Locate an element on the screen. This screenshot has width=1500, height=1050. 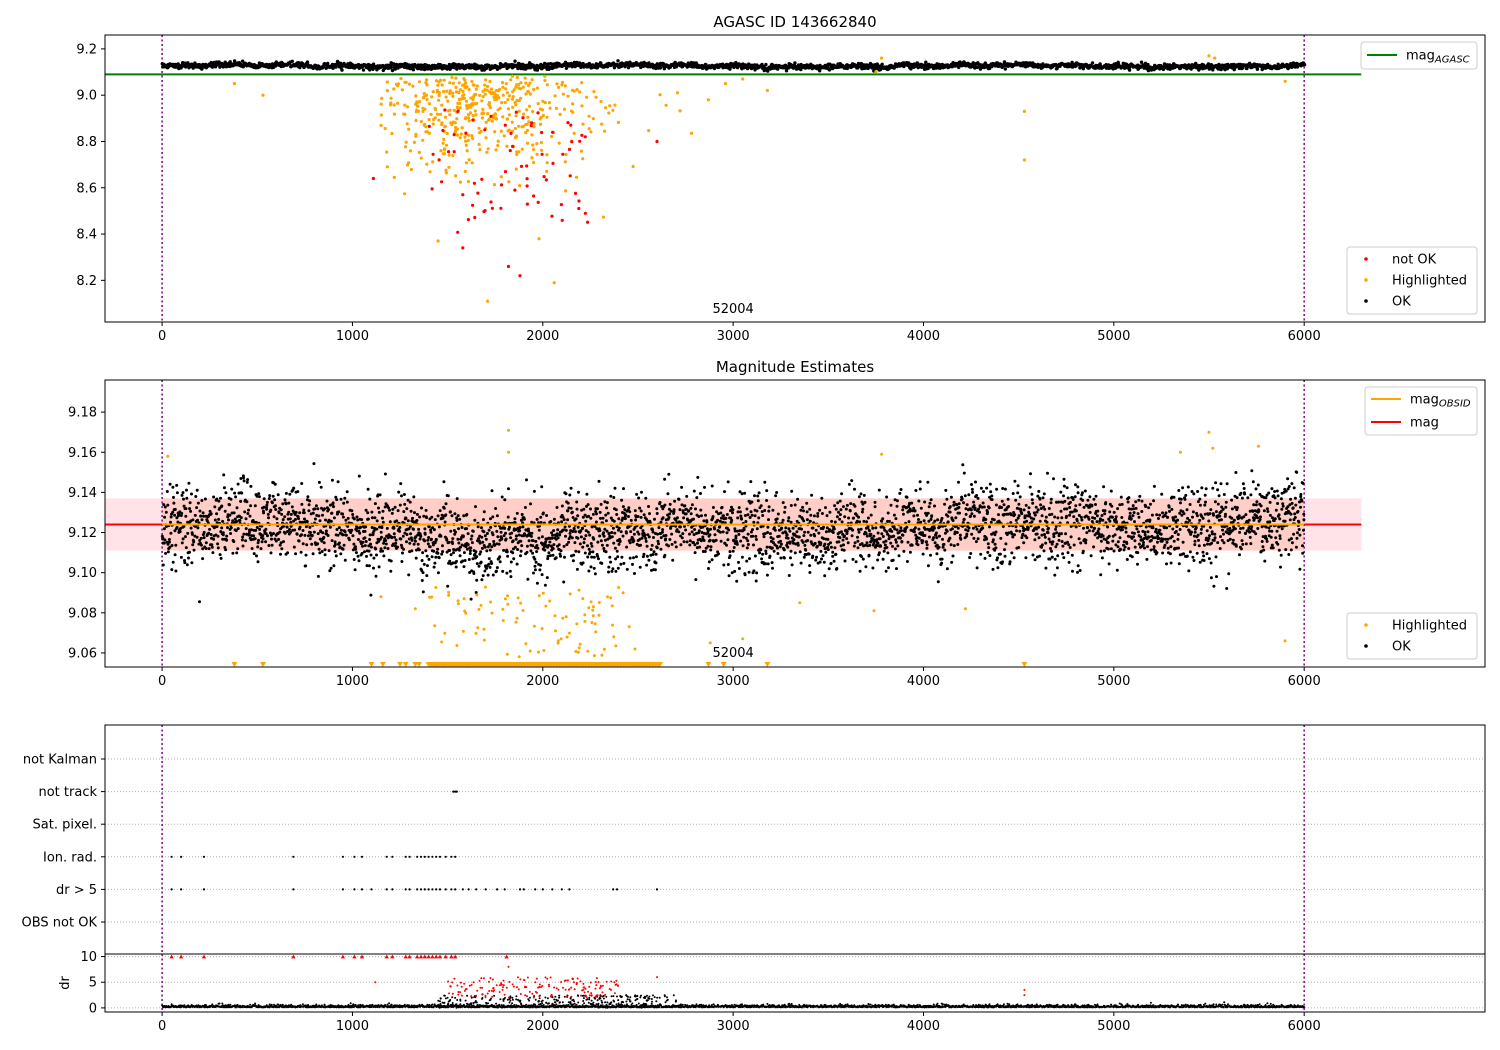
chart-title: AGASC ID 143662840 is located at coordinates (794, 22).